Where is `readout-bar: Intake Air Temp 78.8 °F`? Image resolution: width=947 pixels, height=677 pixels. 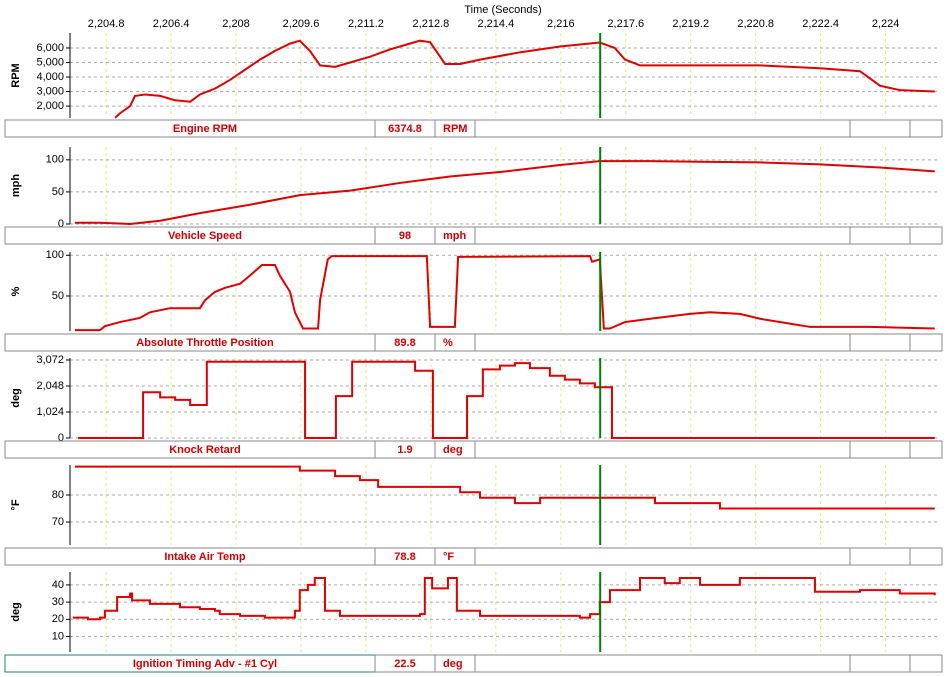
readout-bar: Intake Air Temp 78.8 °F is located at coordinates (473, 556).